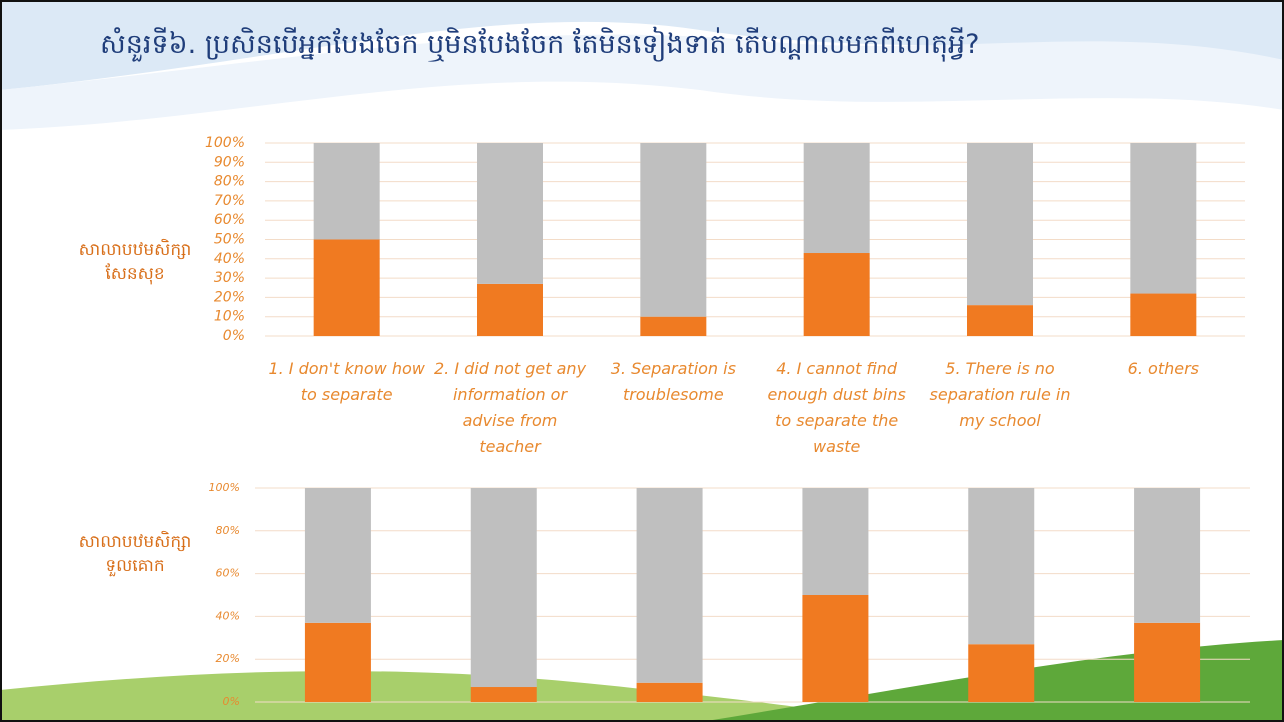 The height and width of the screenshot is (722, 1284). I want to click on x-tick-label: 1. I don't know how to separate, so click(346, 381).